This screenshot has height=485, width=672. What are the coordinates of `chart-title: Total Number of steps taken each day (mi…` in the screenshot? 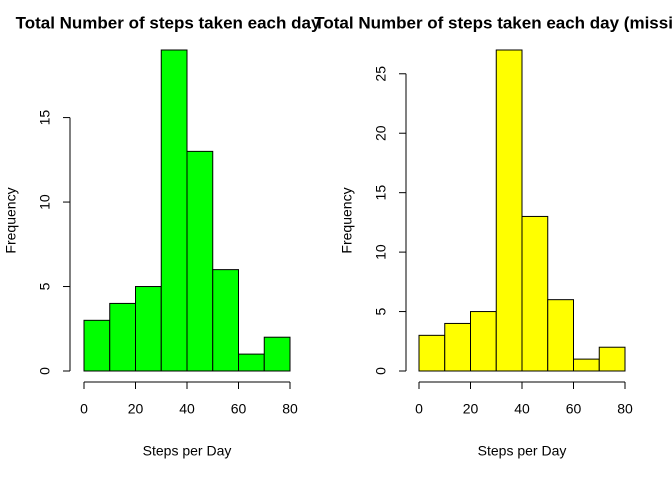 It's located at (493, 22).